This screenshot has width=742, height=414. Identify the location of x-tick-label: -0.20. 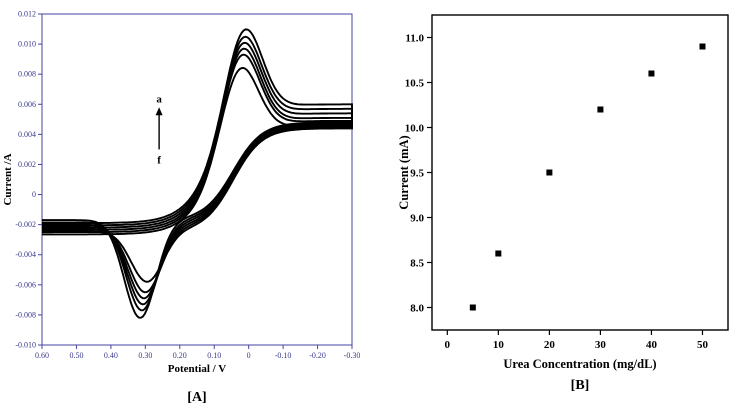
(317, 355).